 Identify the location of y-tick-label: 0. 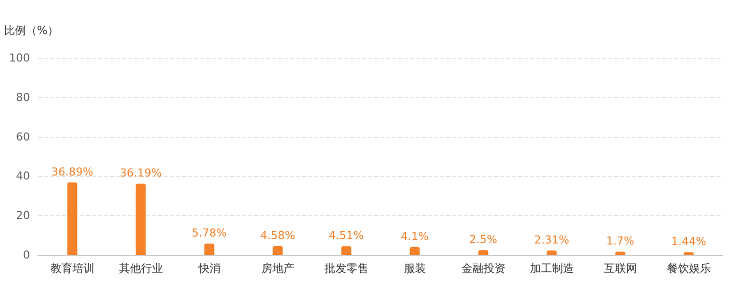
(26, 255).